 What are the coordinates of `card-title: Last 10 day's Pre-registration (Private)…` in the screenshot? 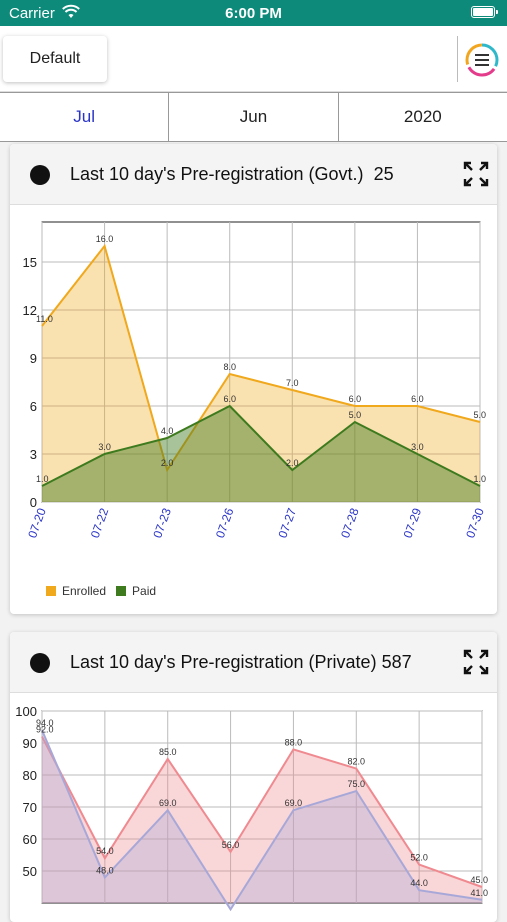 It's located at (241, 662).